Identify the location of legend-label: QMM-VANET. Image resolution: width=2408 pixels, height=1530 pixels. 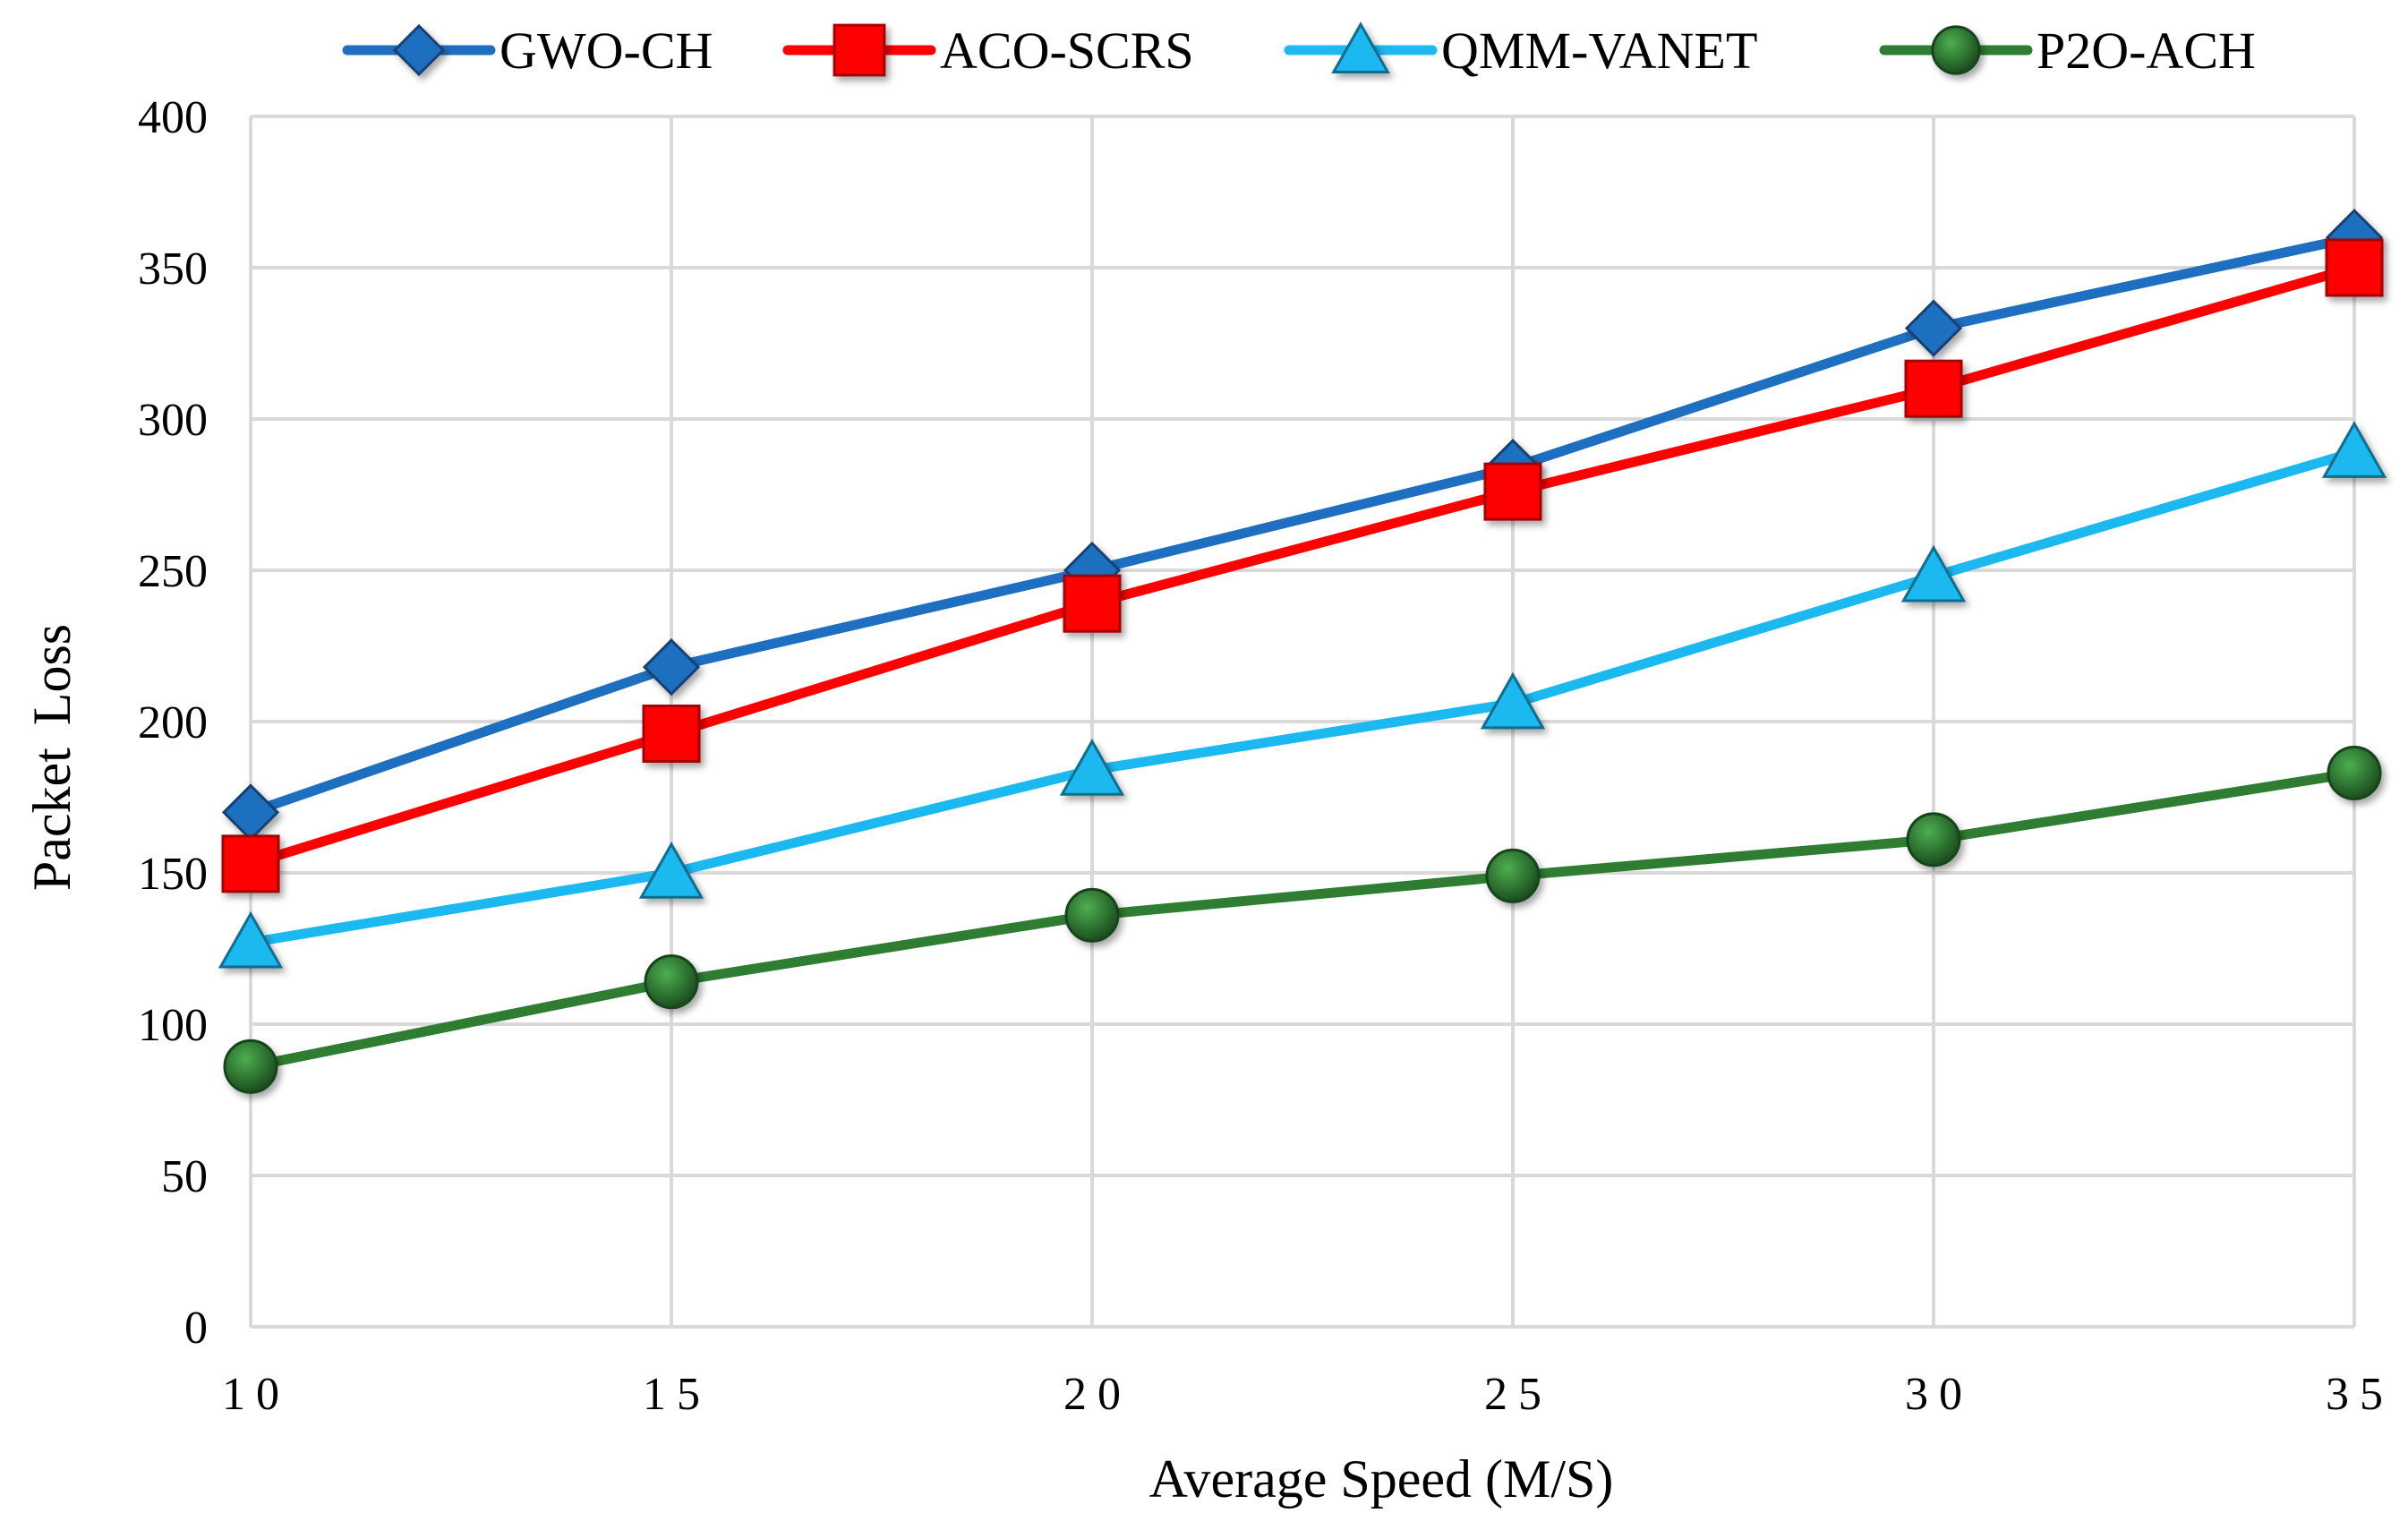
(1599, 51).